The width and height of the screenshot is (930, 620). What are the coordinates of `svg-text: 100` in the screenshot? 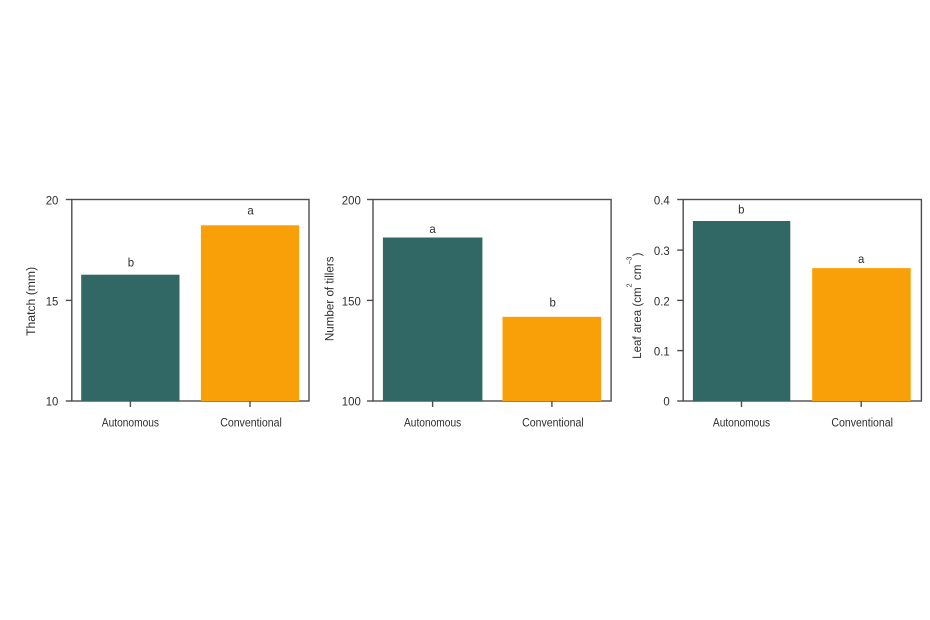 It's located at (351, 401).